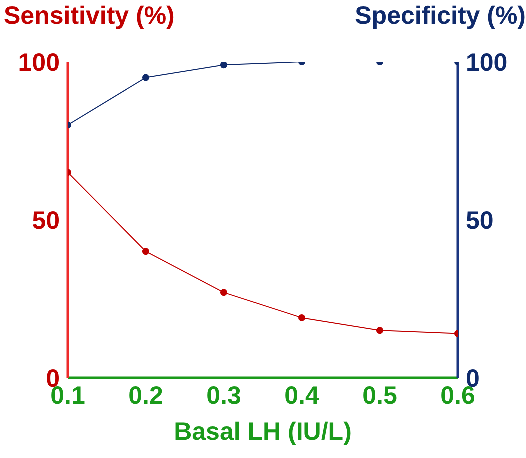 The image size is (526, 458). Describe the element at coordinates (224, 396) in the screenshot. I see `x-tick-label: 0.3` at that location.